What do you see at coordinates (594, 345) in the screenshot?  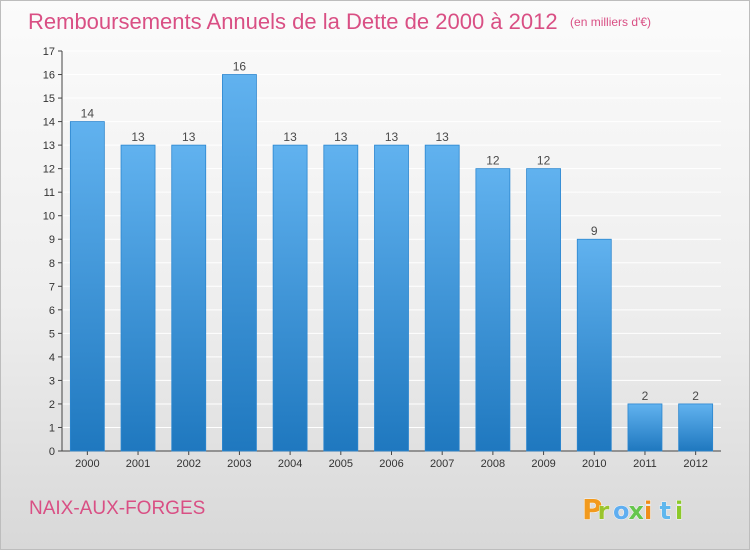 I see `bar-2010` at bounding box center [594, 345].